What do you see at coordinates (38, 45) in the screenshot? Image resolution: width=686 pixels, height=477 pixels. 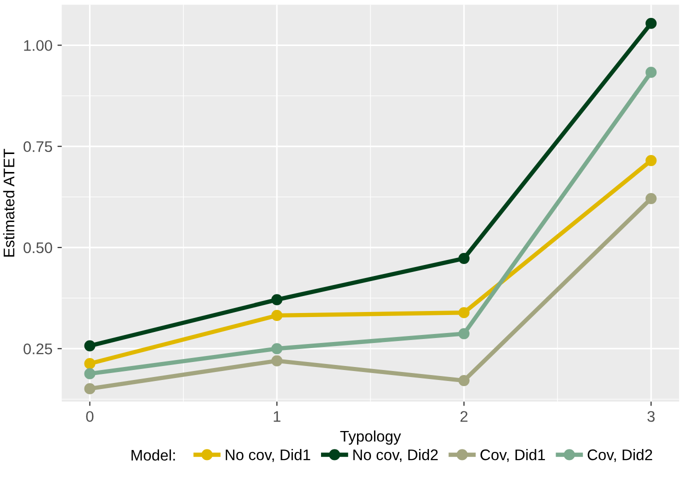 I see `y-tick-label: 1.00` at bounding box center [38, 45].